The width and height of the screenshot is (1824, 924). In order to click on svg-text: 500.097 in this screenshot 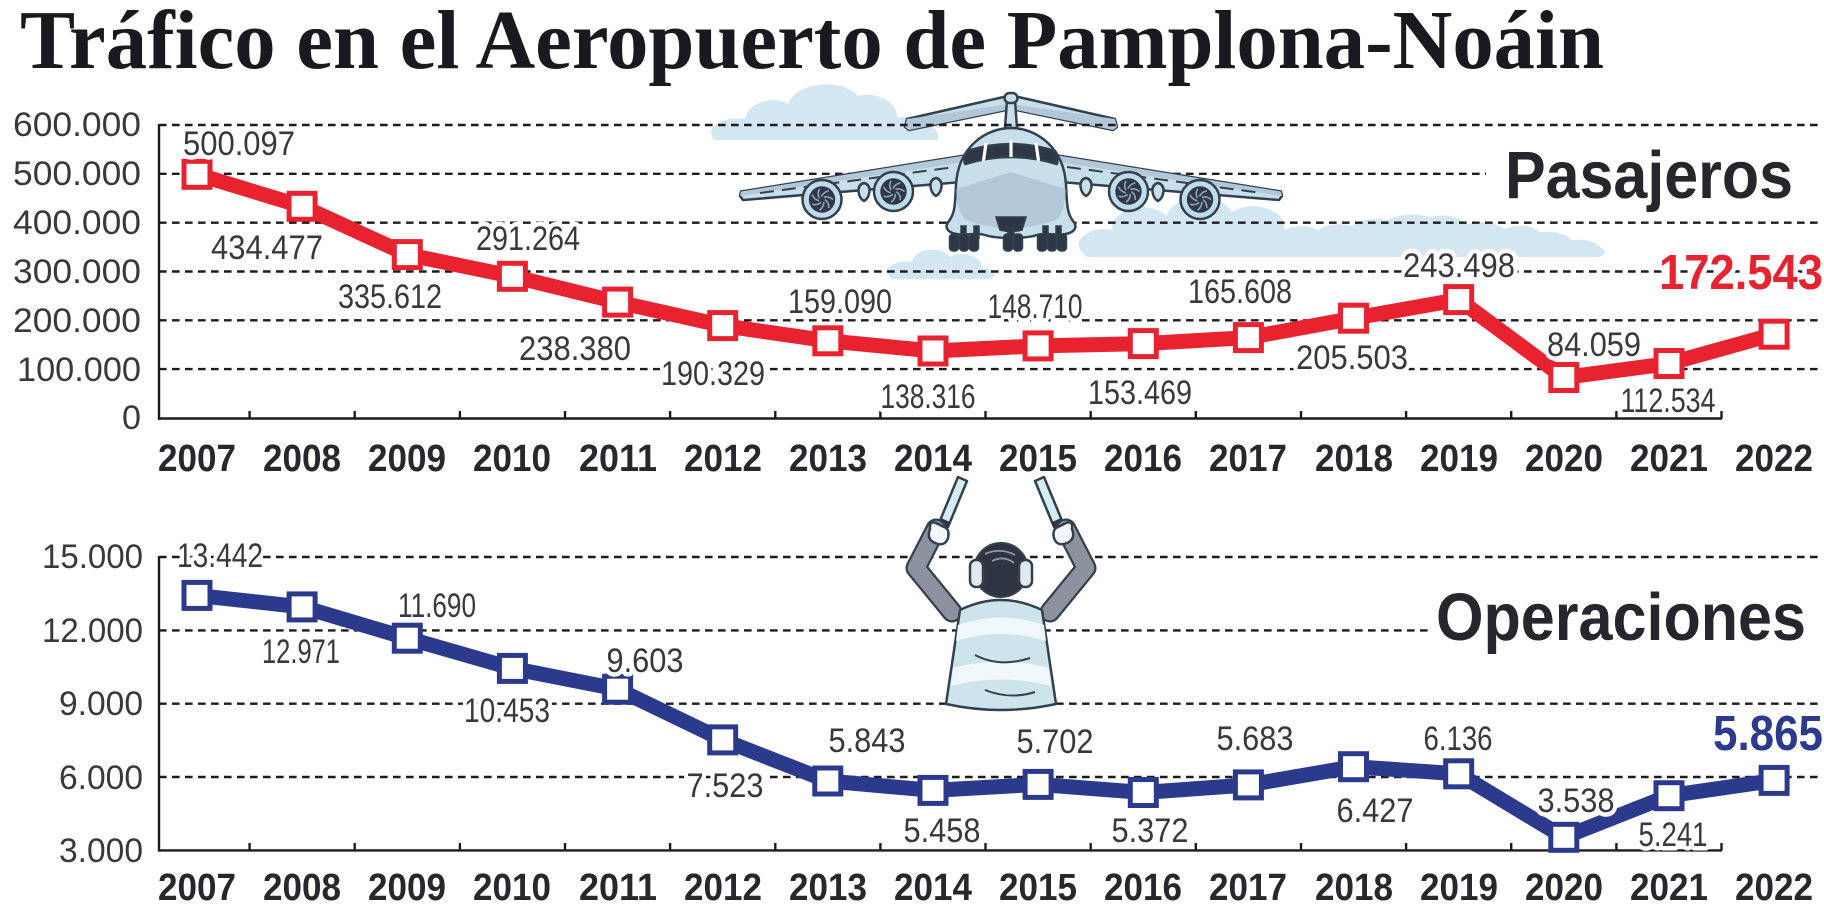, I will do `click(239, 144)`.